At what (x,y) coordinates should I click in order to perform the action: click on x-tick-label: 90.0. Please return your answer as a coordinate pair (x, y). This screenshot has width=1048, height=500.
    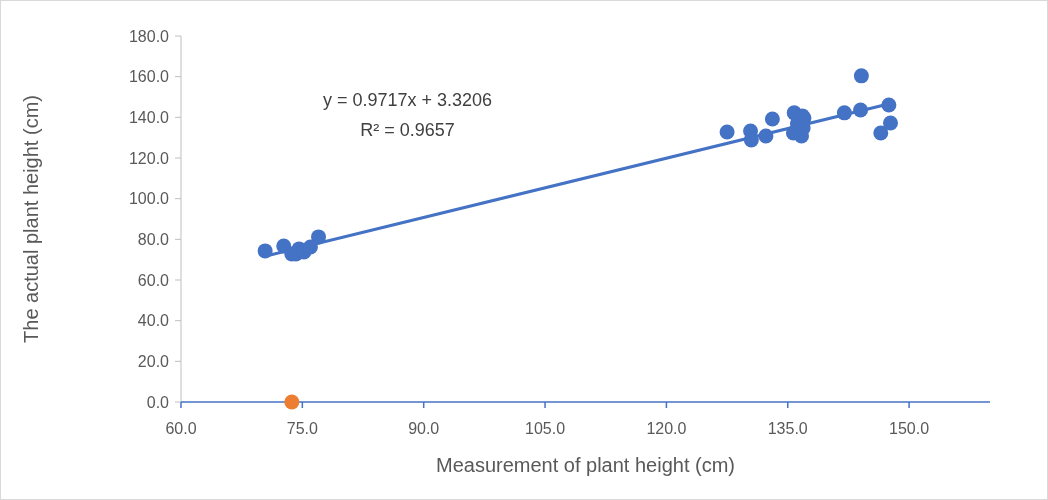
    Looking at the image, I should click on (424, 428).